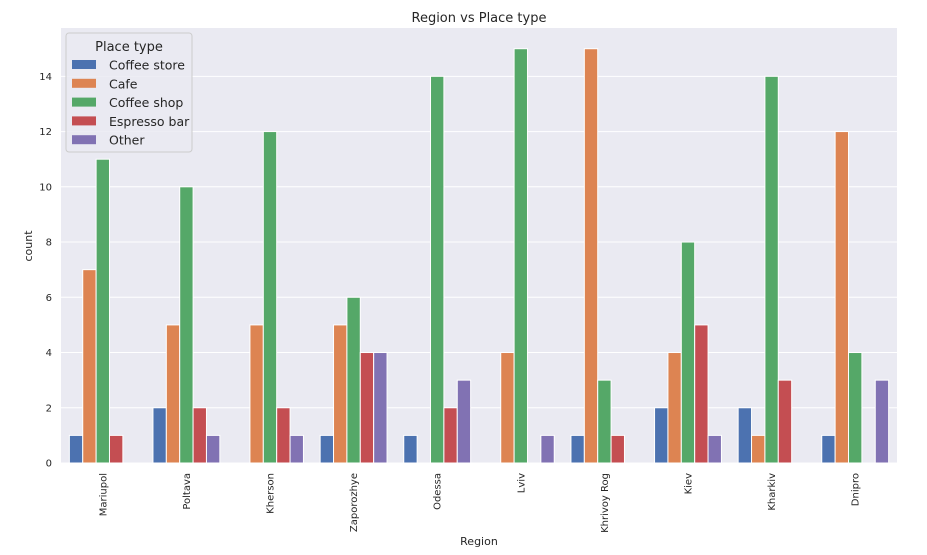 This screenshot has height=555, width=927. What do you see at coordinates (45, 271) in the screenshot?
I see `y-axis-ticks: 0 2 4 6 8 10 12 14` at bounding box center [45, 271].